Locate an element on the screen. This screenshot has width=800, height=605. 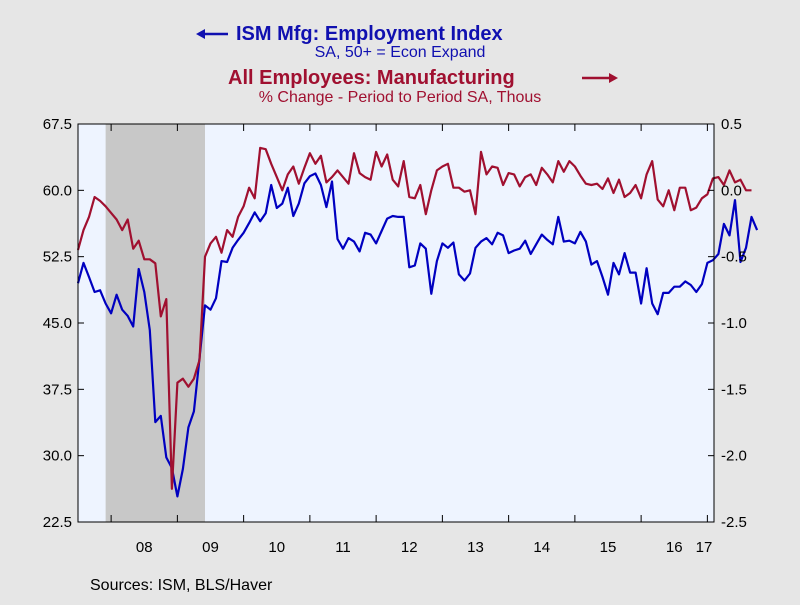
right-tick-label: -2.5 is located at coordinates (734, 522).